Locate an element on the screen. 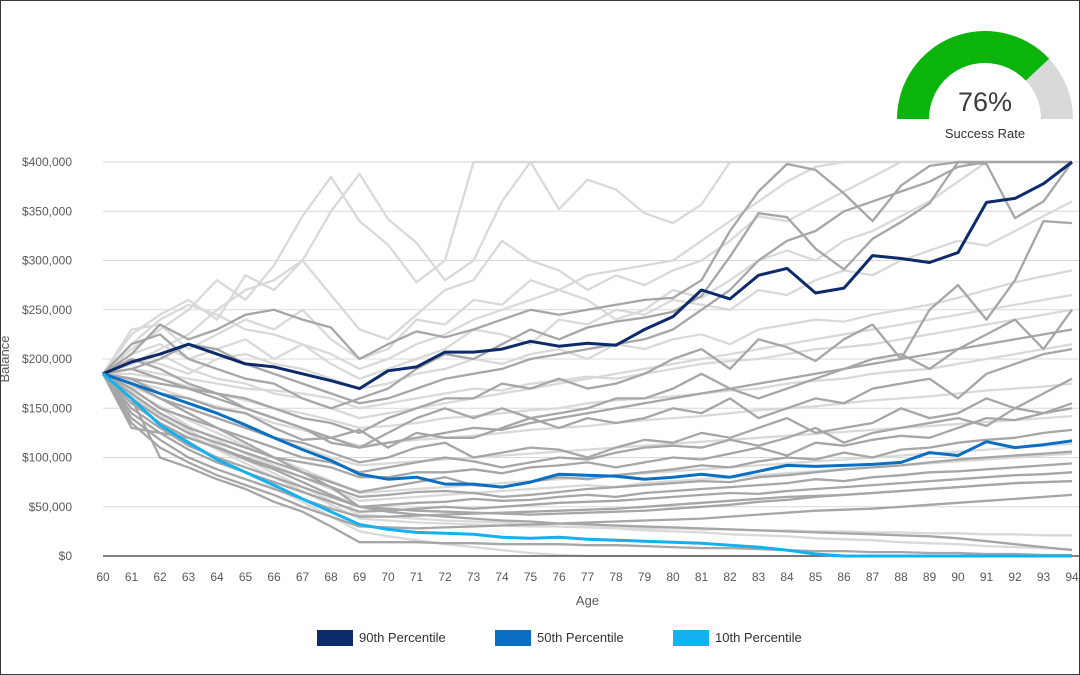  x-tick-label-75: 75 is located at coordinates (531, 577).